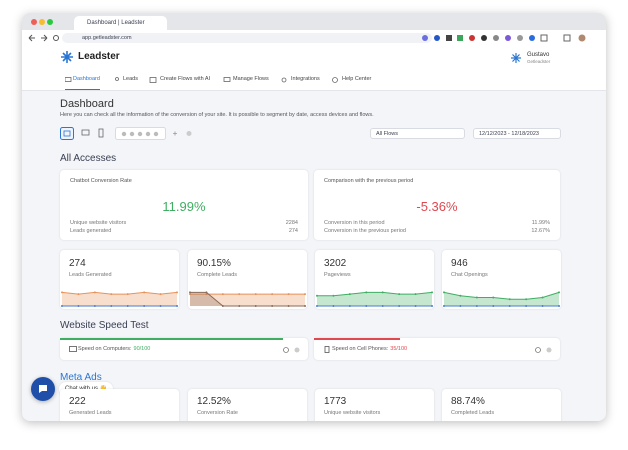 Image resolution: width=628 pixels, height=450 pixels. Describe the element at coordinates (82, 80) in the screenshot. I see `nav-item: Dashboard` at that location.